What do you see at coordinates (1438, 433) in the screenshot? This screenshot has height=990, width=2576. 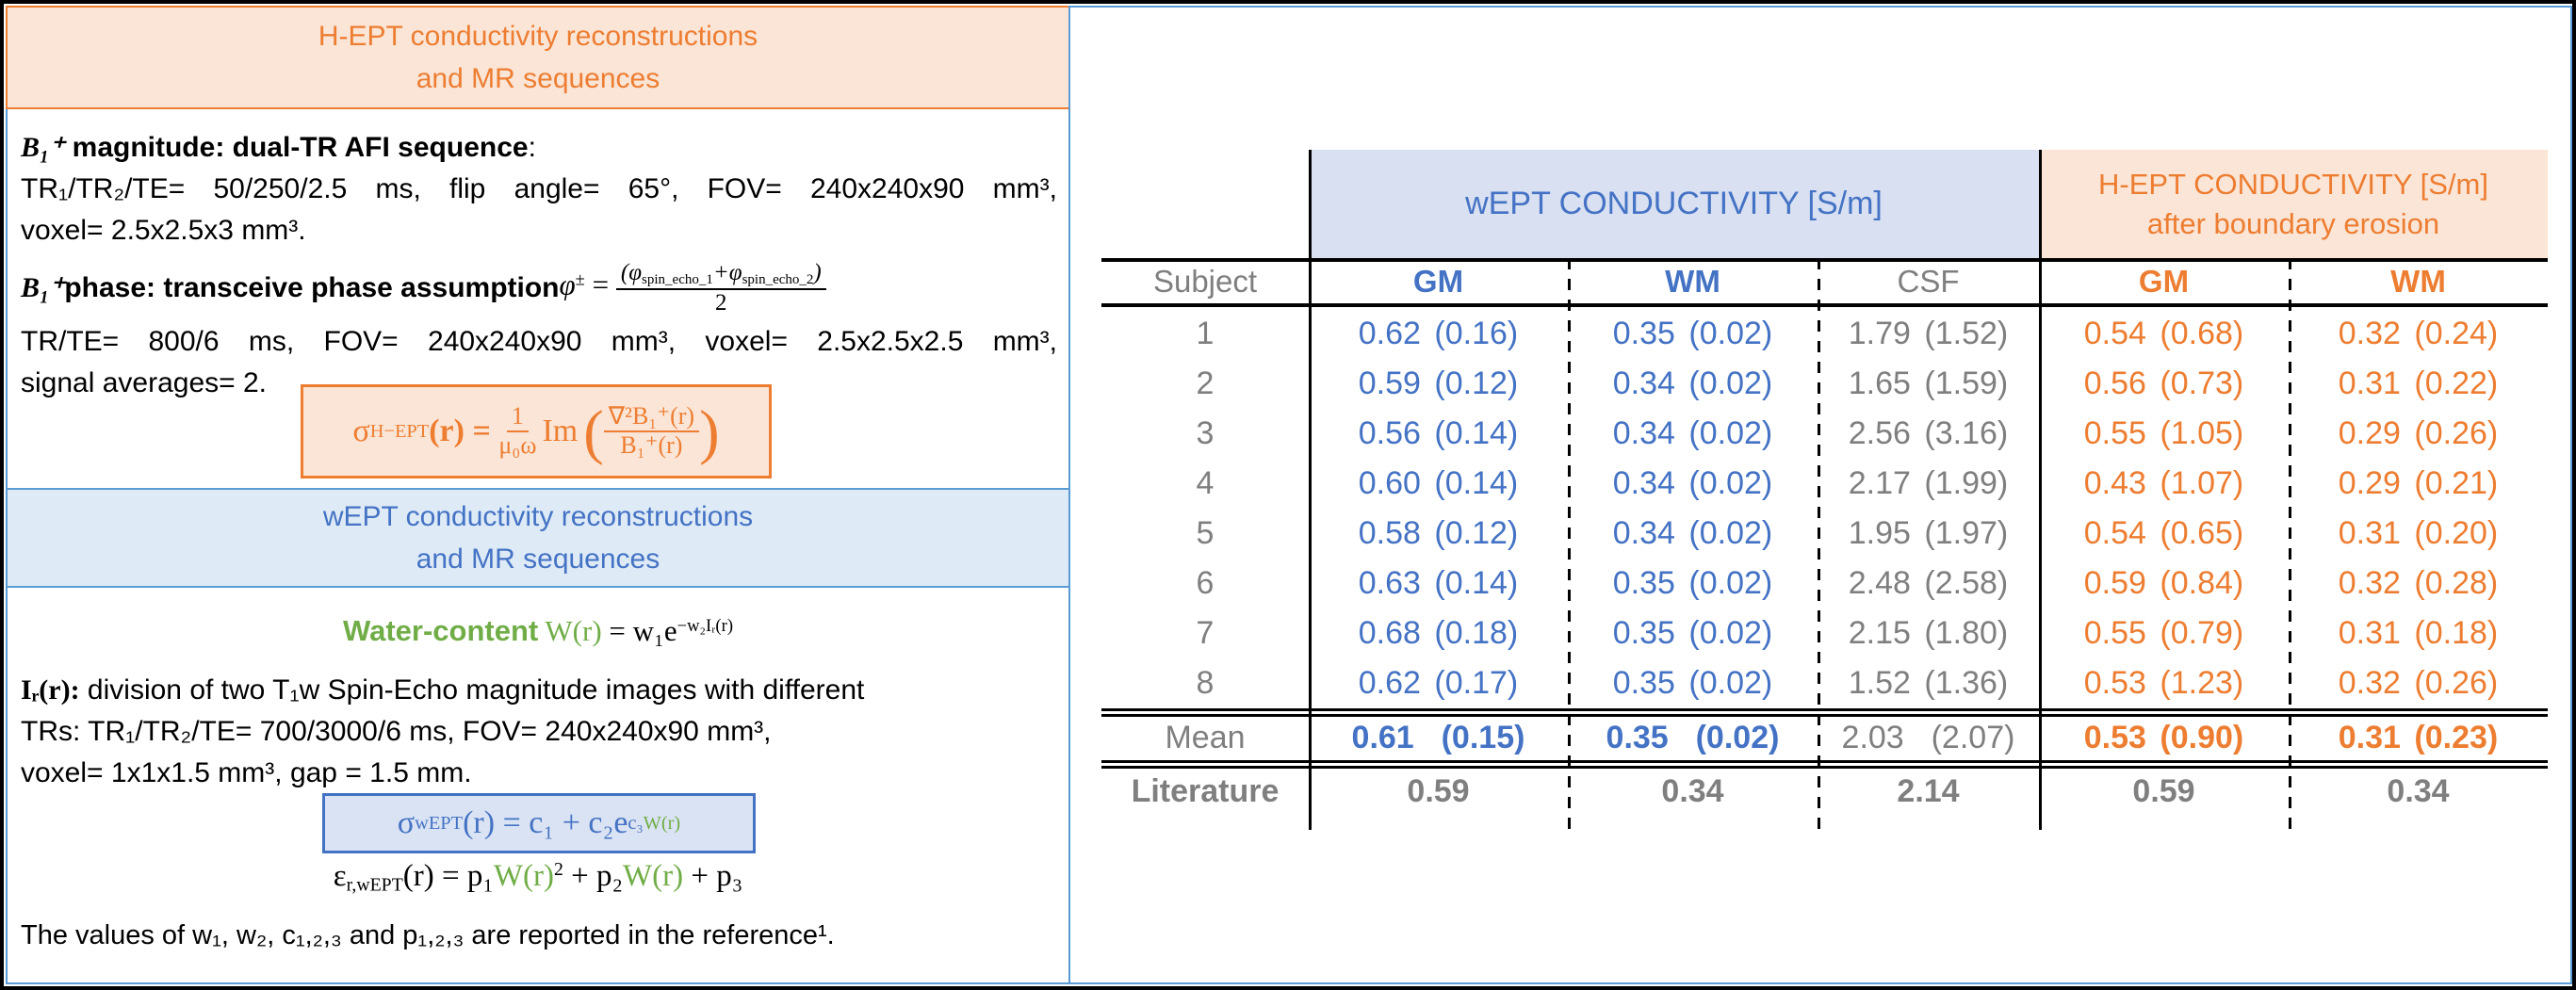 I see `value-cell: 0.56 (0.14)` at bounding box center [1438, 433].